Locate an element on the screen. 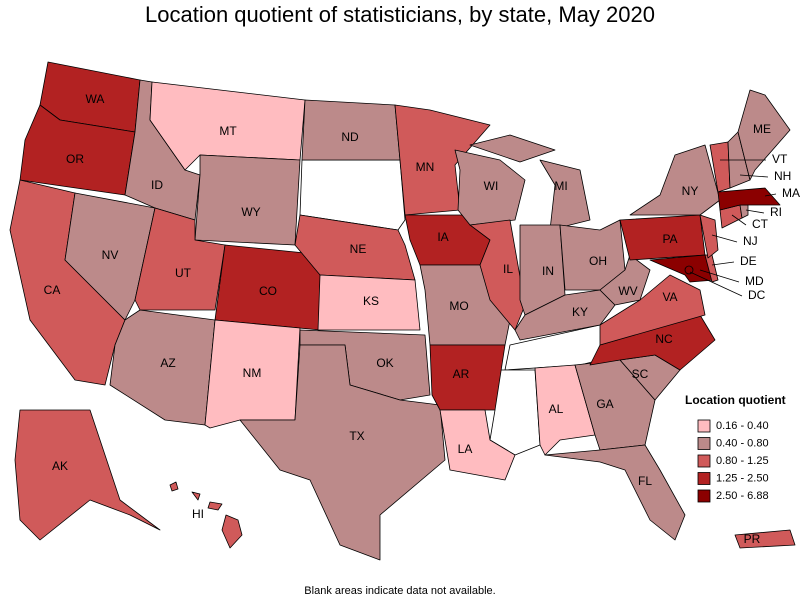 The width and height of the screenshot is (800, 600). state-label: MI is located at coordinates (560, 186).